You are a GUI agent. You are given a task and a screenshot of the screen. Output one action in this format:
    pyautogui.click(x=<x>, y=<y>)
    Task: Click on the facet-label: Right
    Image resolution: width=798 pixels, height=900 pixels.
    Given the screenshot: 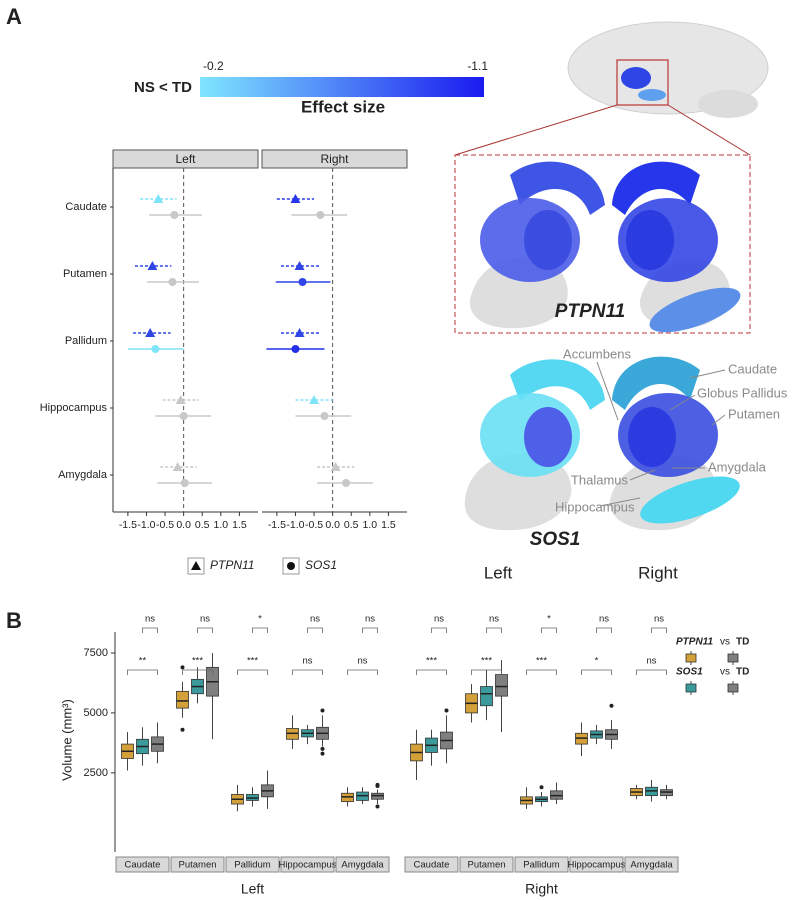 What is the action you would take?
    pyautogui.click(x=334, y=159)
    